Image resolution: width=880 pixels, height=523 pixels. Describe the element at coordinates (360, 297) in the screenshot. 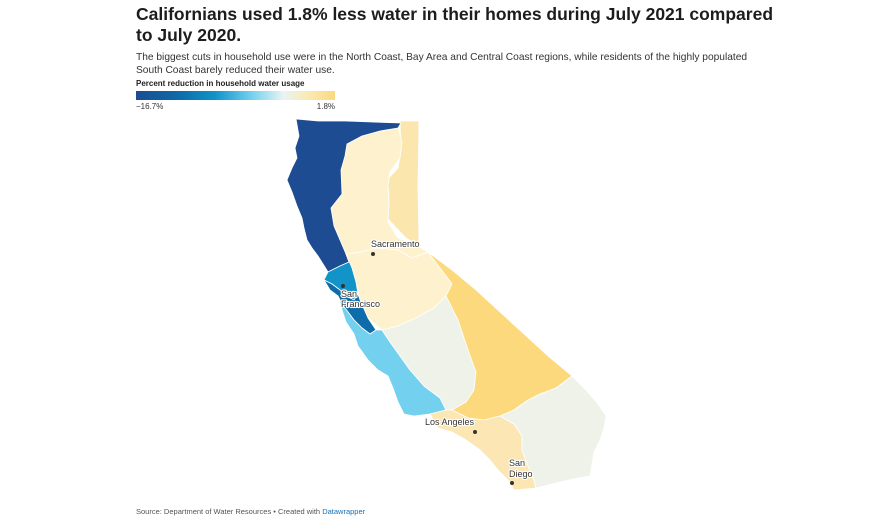

I see `city-san-francisco: San Francisco` at that location.